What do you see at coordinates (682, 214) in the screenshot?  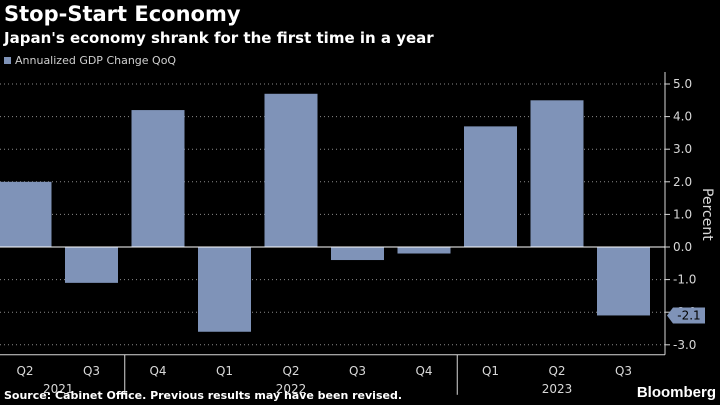 I see `y-tick-label: 1.0` at bounding box center [682, 214].